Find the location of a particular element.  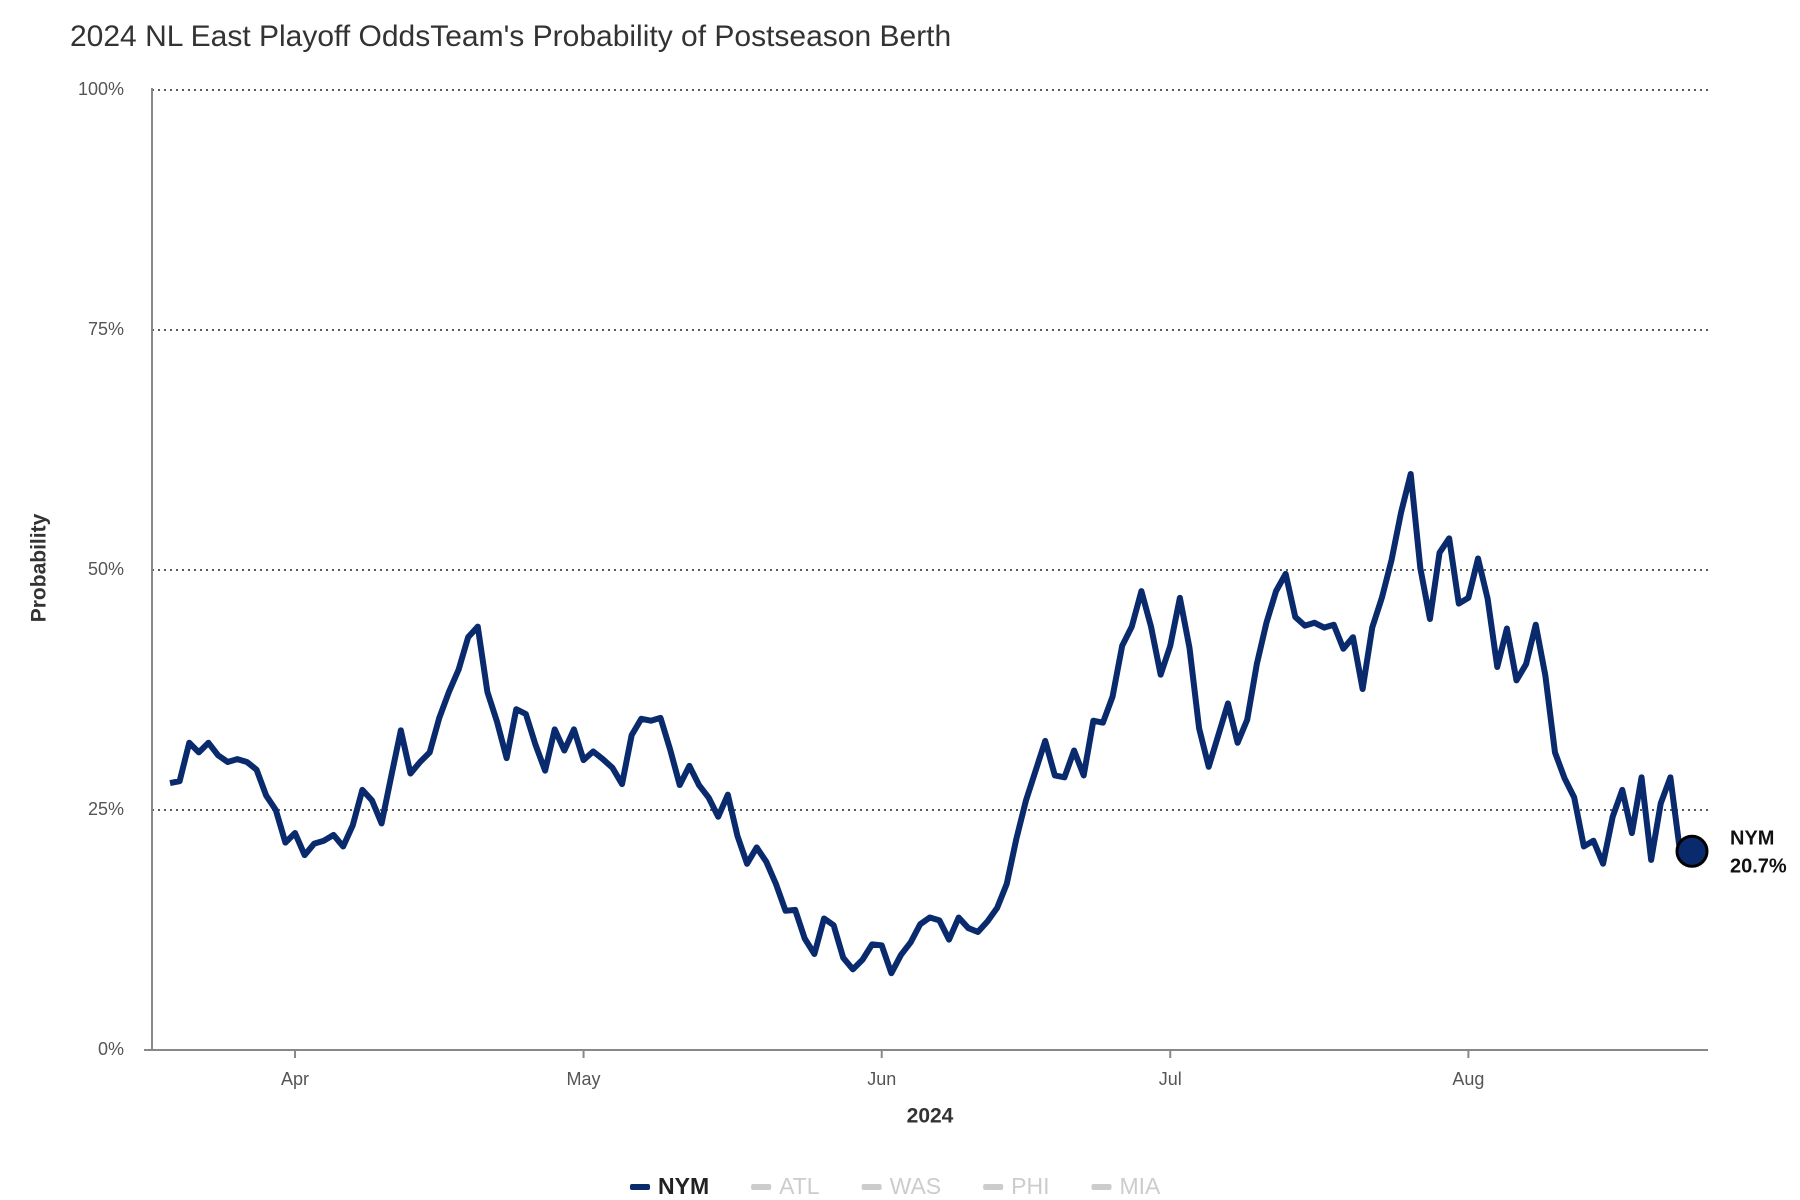

x-tick-label: Aug is located at coordinates (1468, 1079).